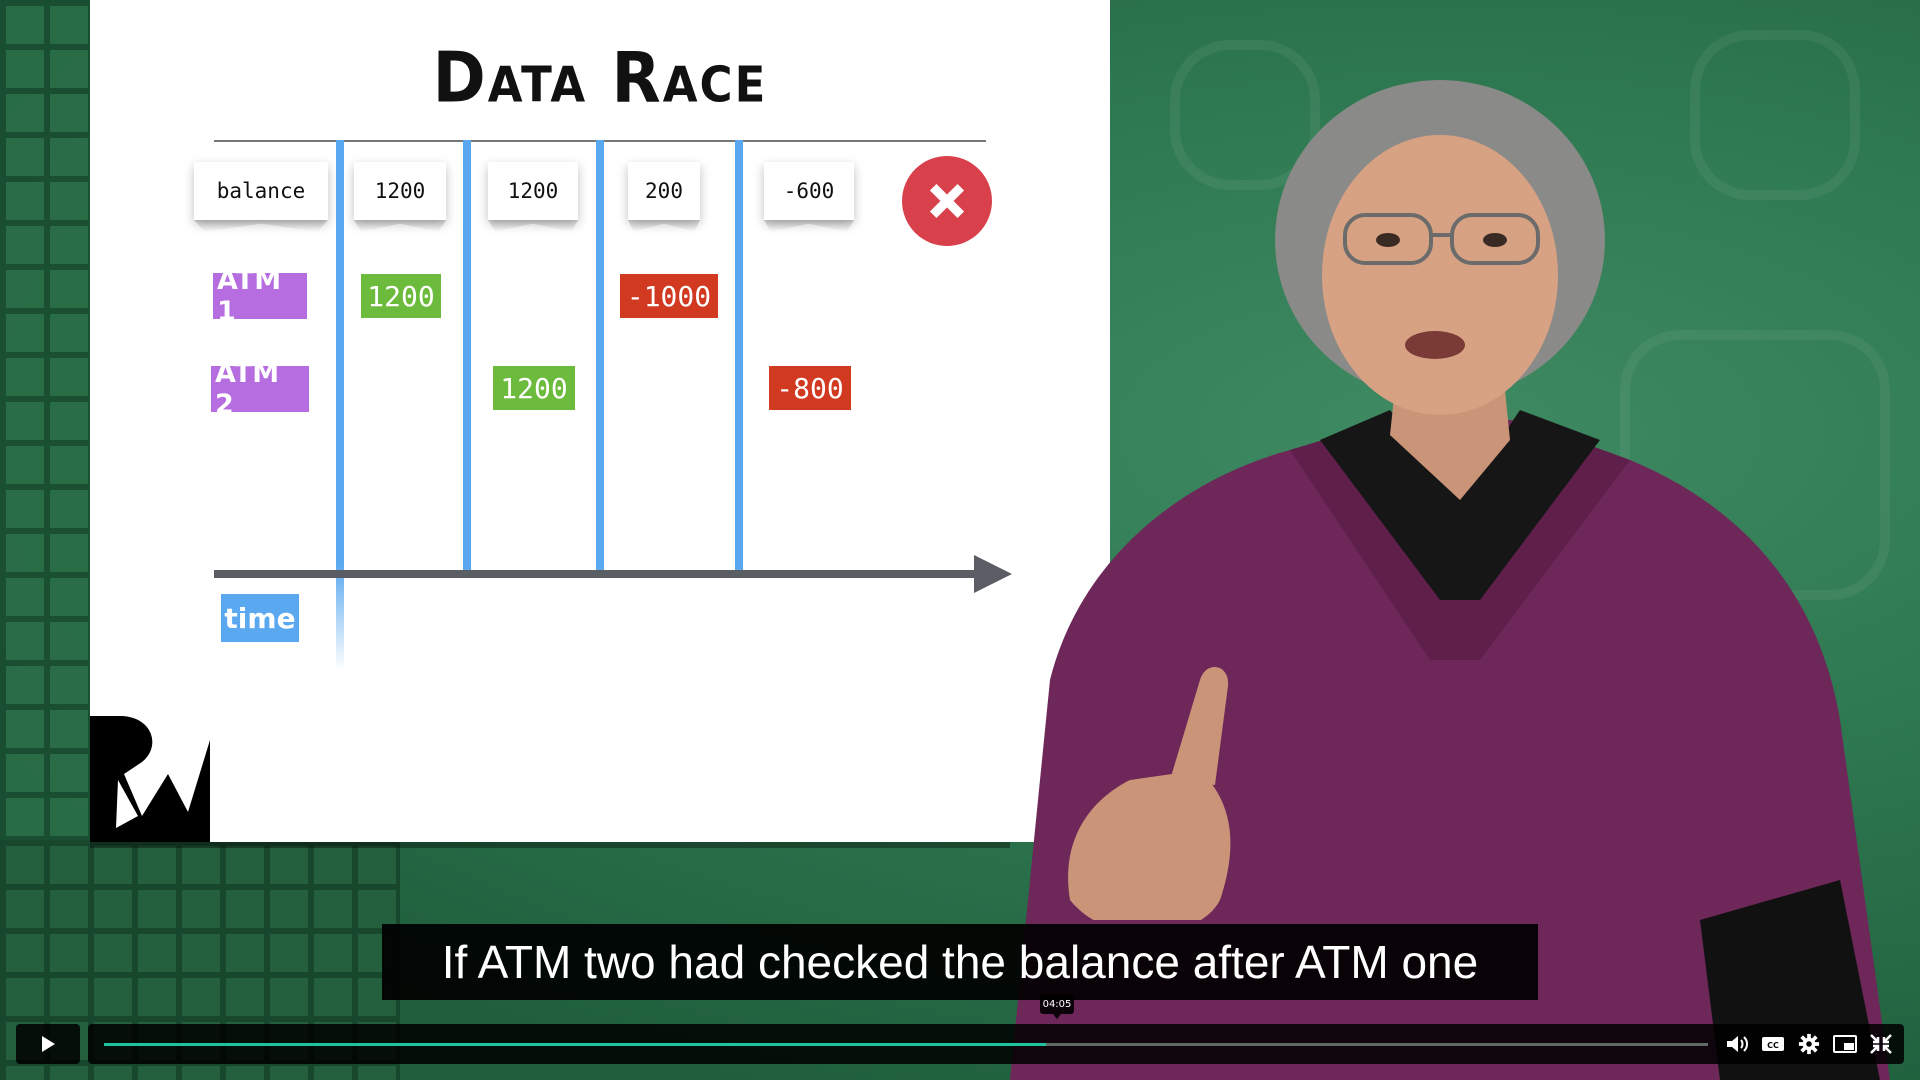 This screenshot has height=1080, width=1920. What do you see at coordinates (600, 79) in the screenshot?
I see `slide-title: Data Race` at bounding box center [600, 79].